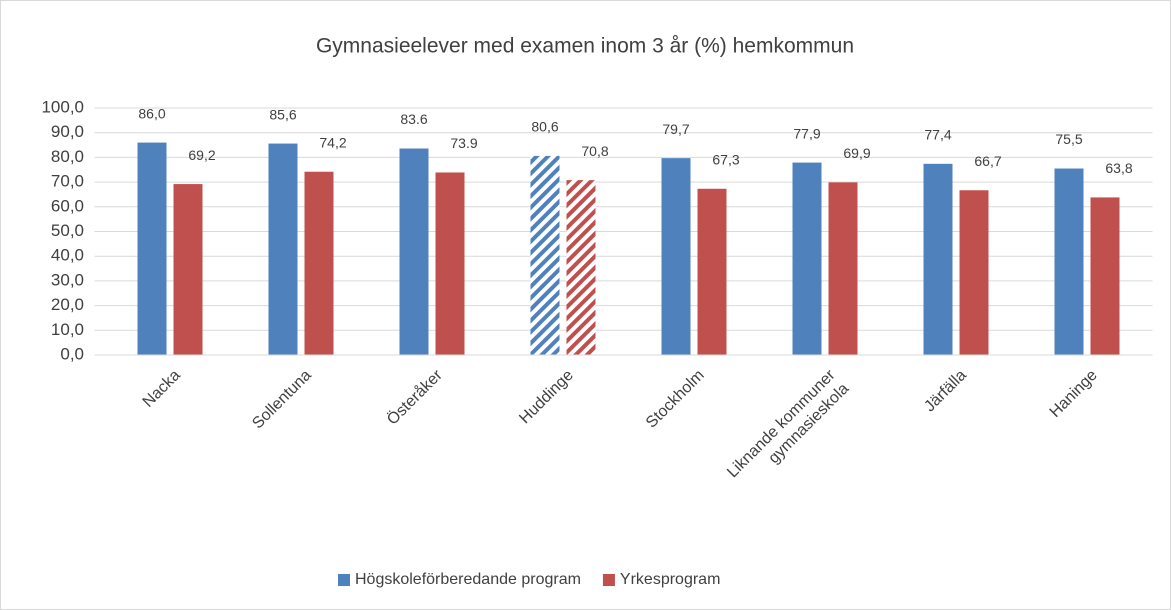 The width and height of the screenshot is (1171, 610). What do you see at coordinates (67, 131) in the screenshot?
I see `y-tick-label: 90,0` at bounding box center [67, 131].